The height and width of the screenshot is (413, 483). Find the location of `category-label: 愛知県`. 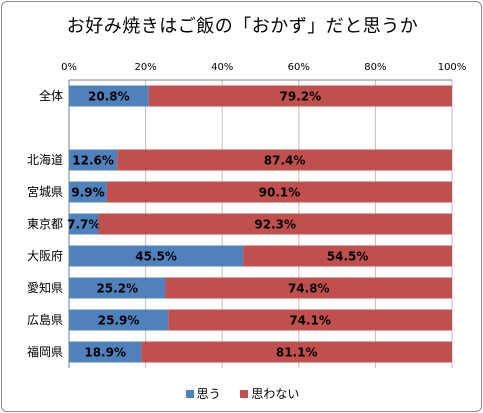

category-label: 愛知県 is located at coordinates (45, 288).